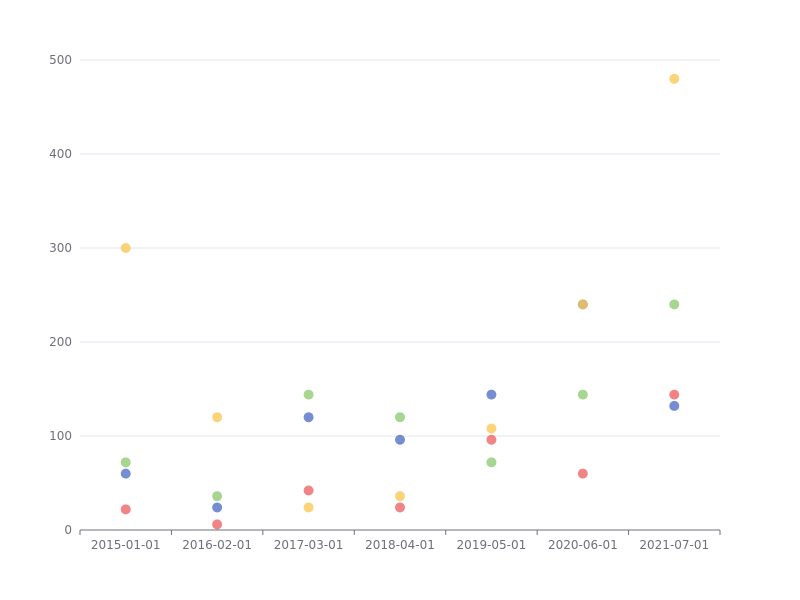 The image size is (800, 600). Describe the element at coordinates (60, 436) in the screenshot. I see `y-tick-label: 100` at that location.